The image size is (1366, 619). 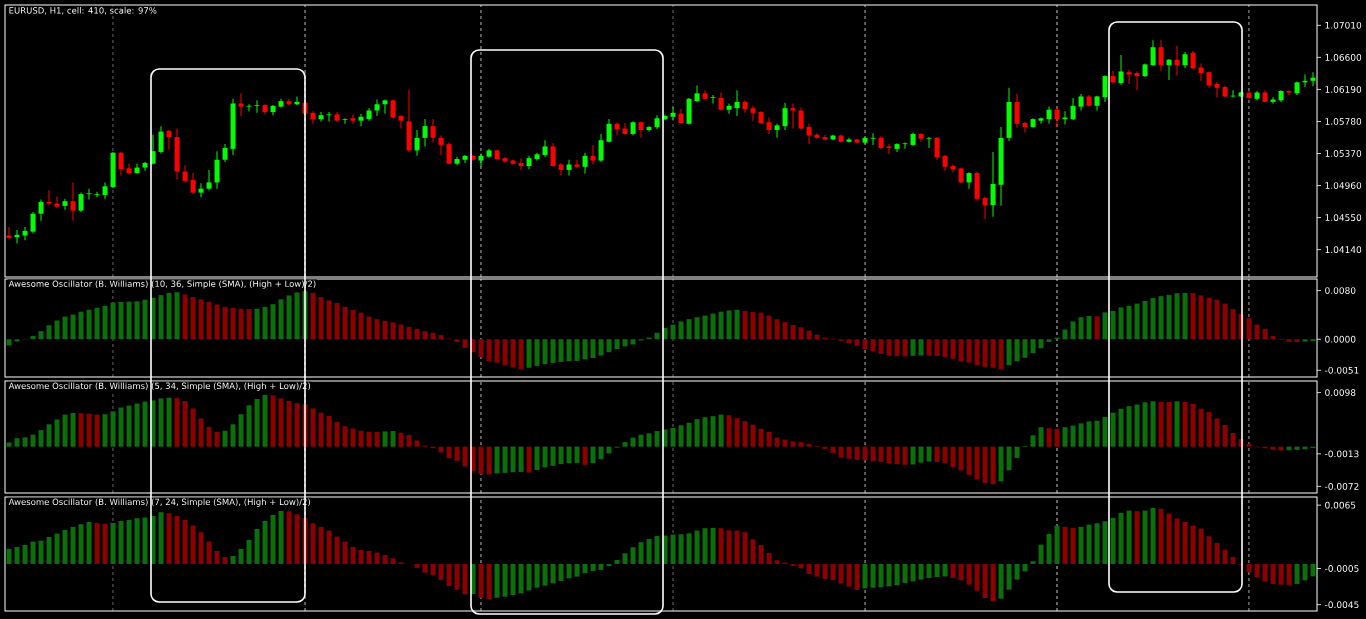 I want to click on y-tick-label: 1.07010, so click(x=1343, y=25).